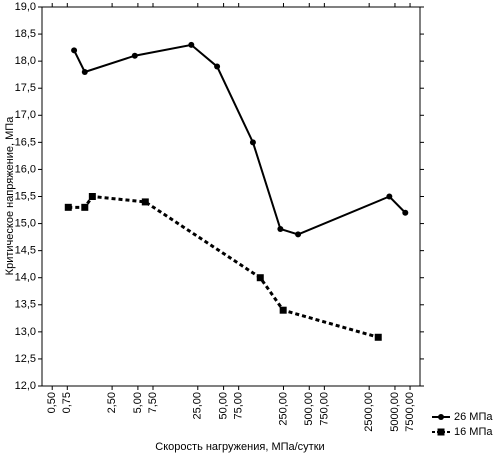 This screenshot has height=463, width=502. Describe the element at coordinates (25, 88) in the screenshot. I see `y-tick-label: 17,5` at that location.